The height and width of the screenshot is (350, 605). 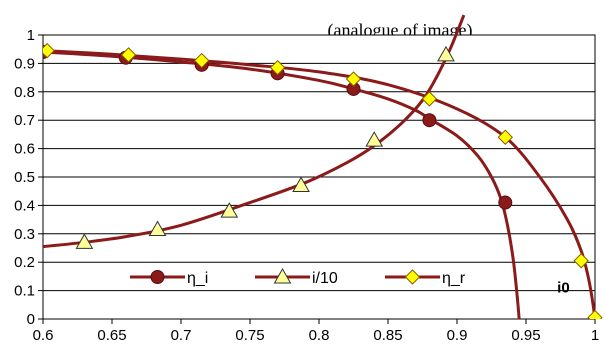 I want to click on y-tick-label: 0.8, so click(x=24, y=92).